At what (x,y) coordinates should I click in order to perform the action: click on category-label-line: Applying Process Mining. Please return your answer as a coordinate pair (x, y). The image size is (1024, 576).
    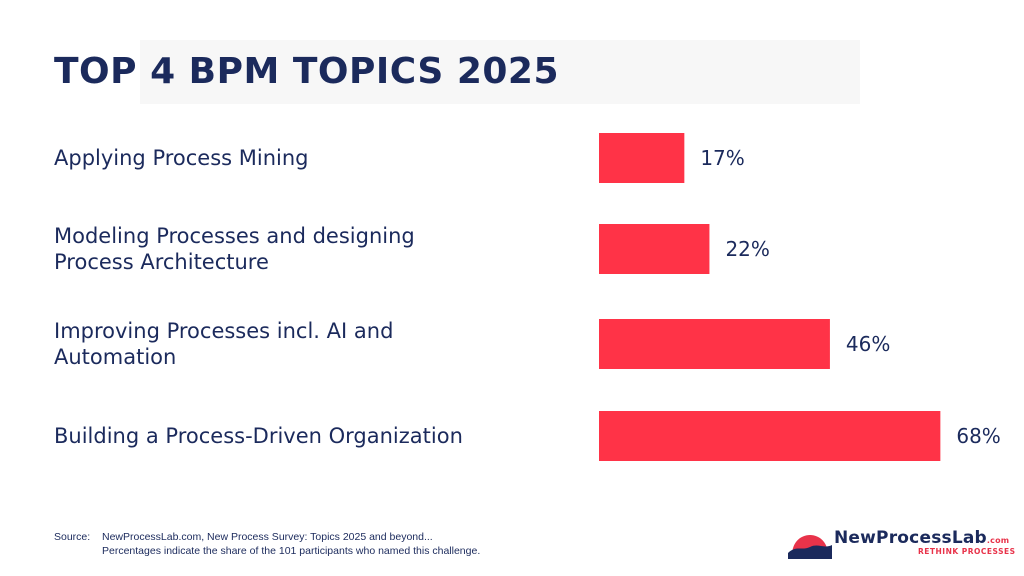
    Looking at the image, I should click on (181, 158).